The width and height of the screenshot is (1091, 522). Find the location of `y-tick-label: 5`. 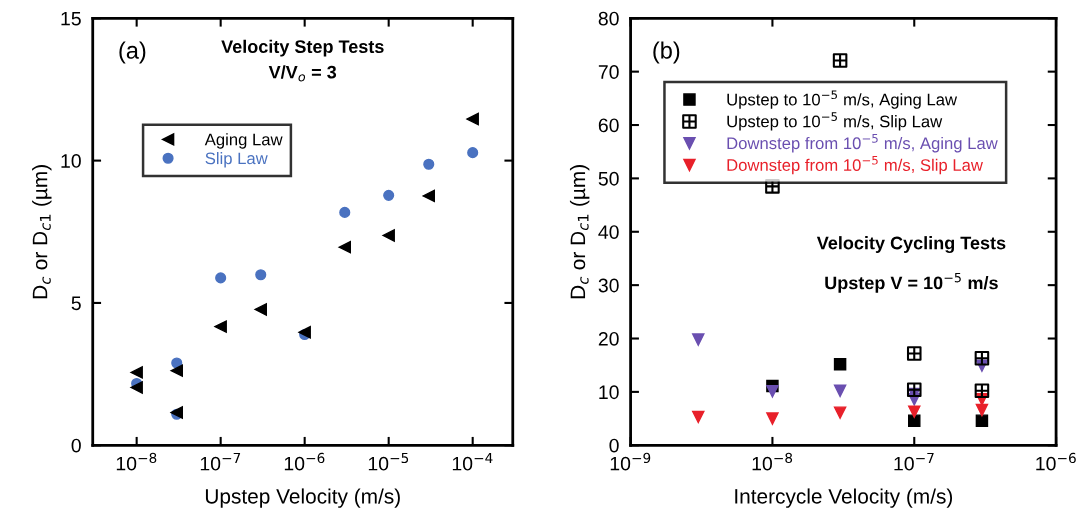

y-tick-label: 5 is located at coordinates (76, 303).